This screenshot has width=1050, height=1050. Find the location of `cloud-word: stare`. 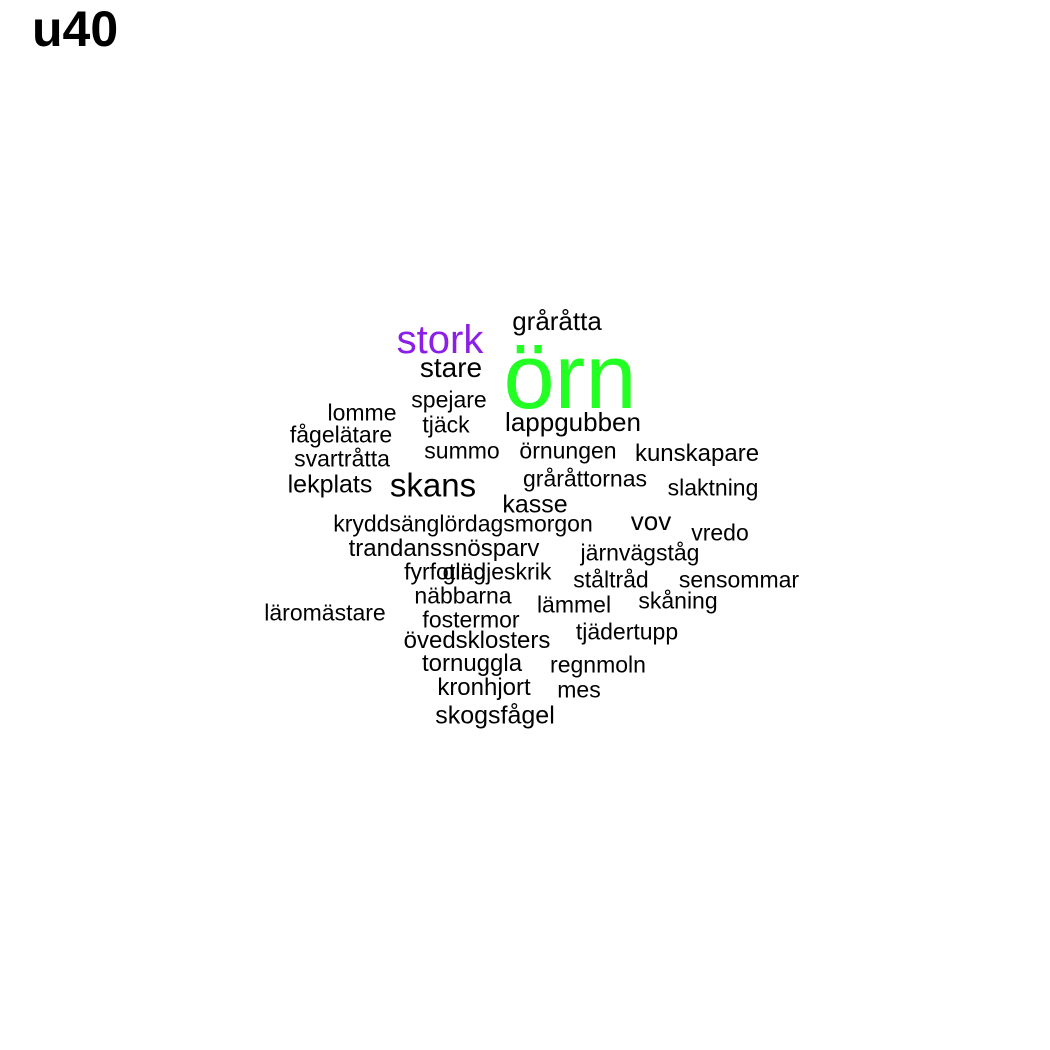

cloud-word: stare is located at coordinates (451, 367).